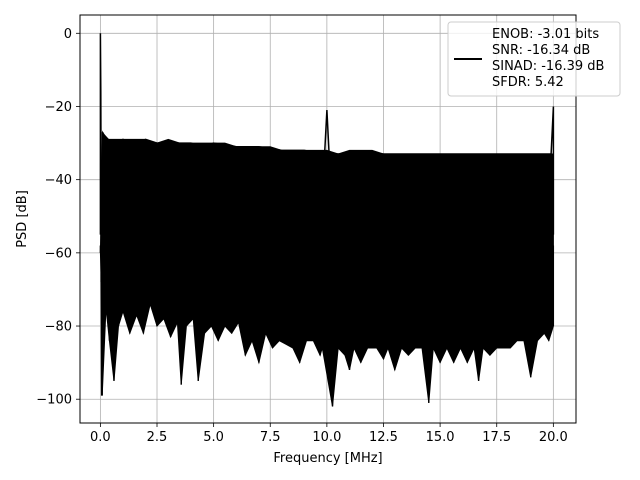 The height and width of the screenshot is (480, 640). I want to click on y-tick-label: 0, so click(68, 34).